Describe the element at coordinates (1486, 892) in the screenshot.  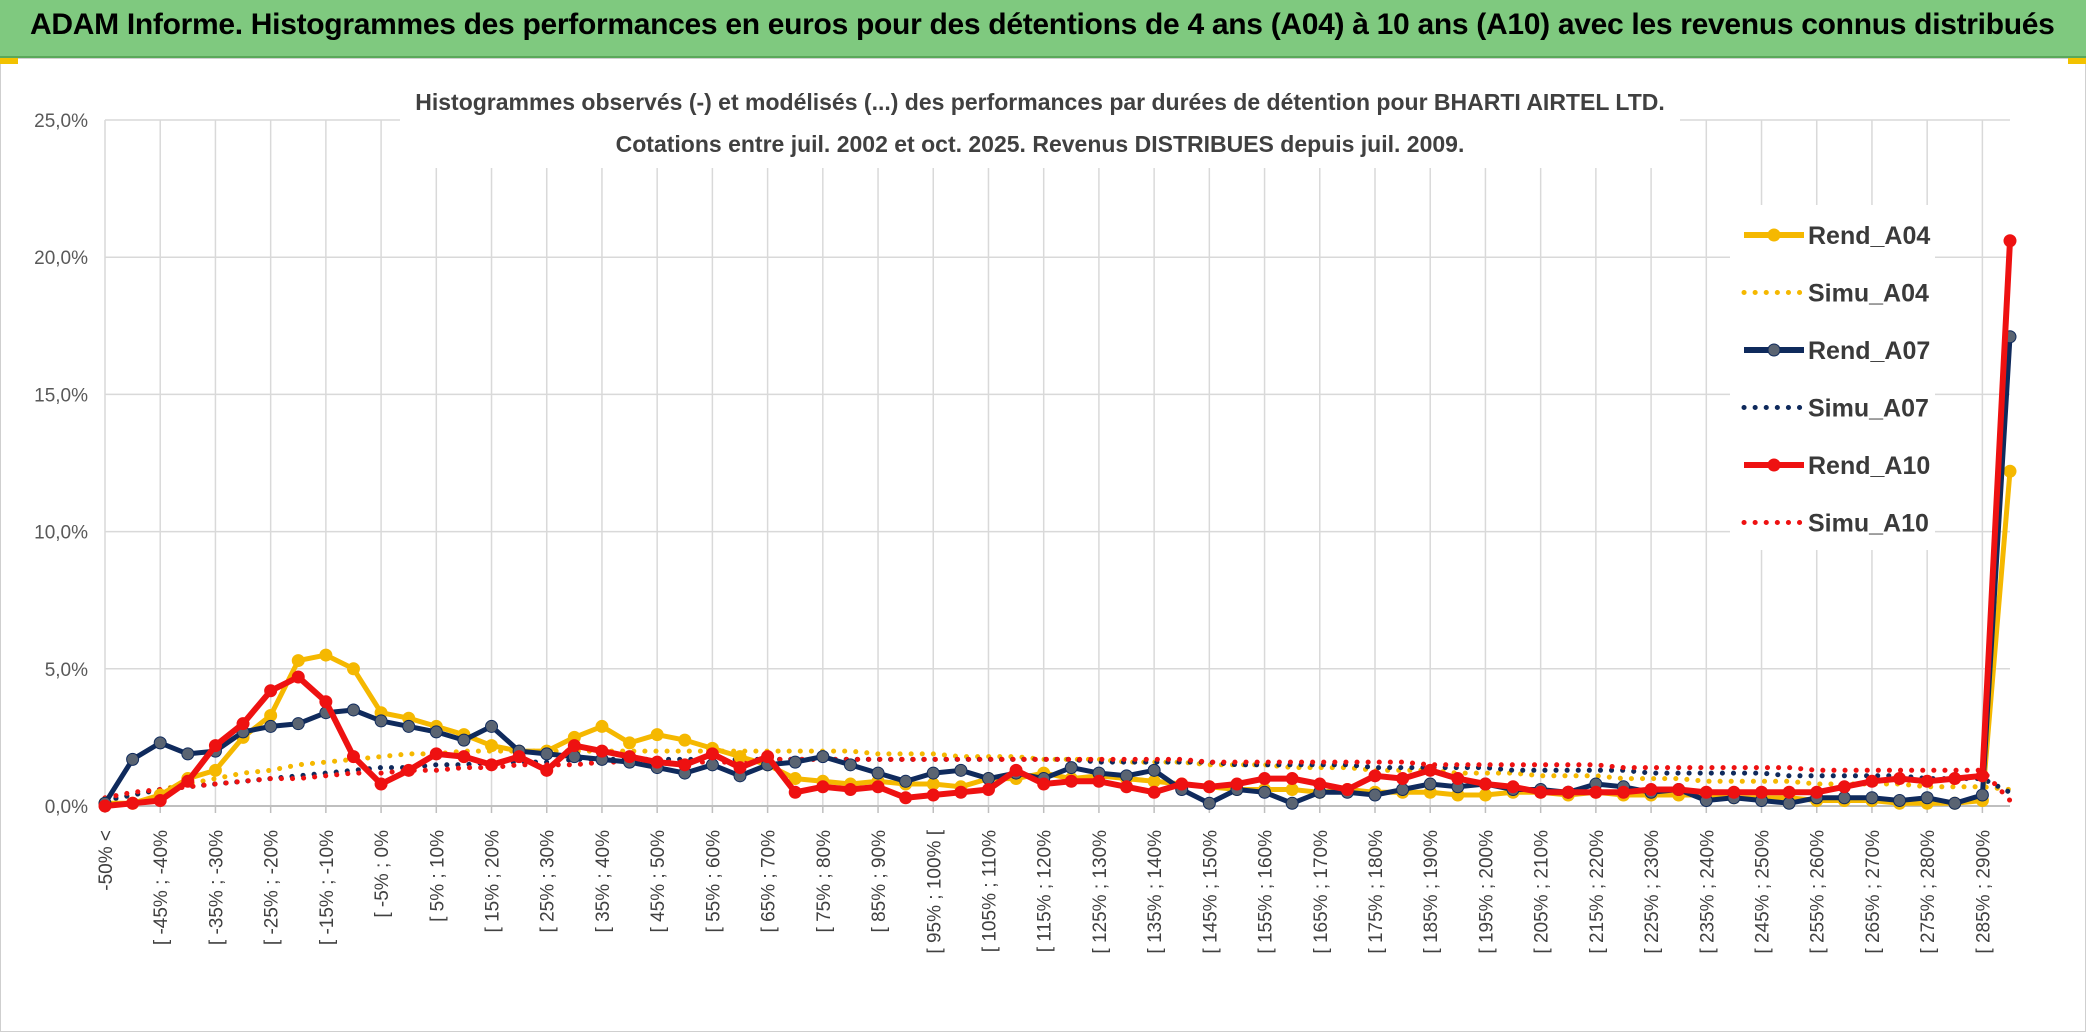
I see `x-tick-label: [ 195% ; 200%` at that location.